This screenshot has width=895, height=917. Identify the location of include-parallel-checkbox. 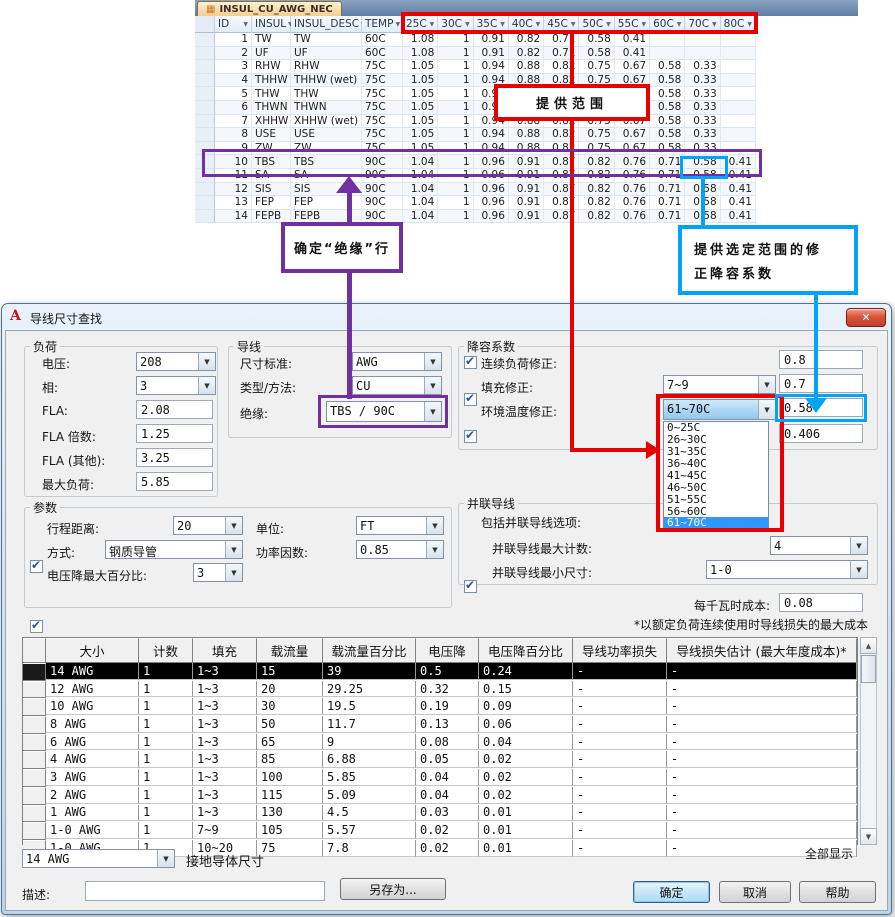
(470, 585).